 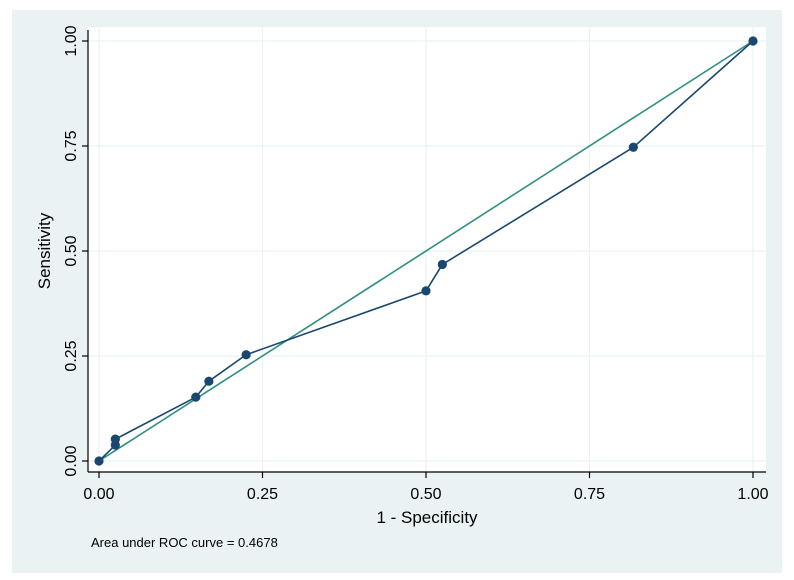 I want to click on y-tick-label-1: 0.25, so click(x=71, y=355).